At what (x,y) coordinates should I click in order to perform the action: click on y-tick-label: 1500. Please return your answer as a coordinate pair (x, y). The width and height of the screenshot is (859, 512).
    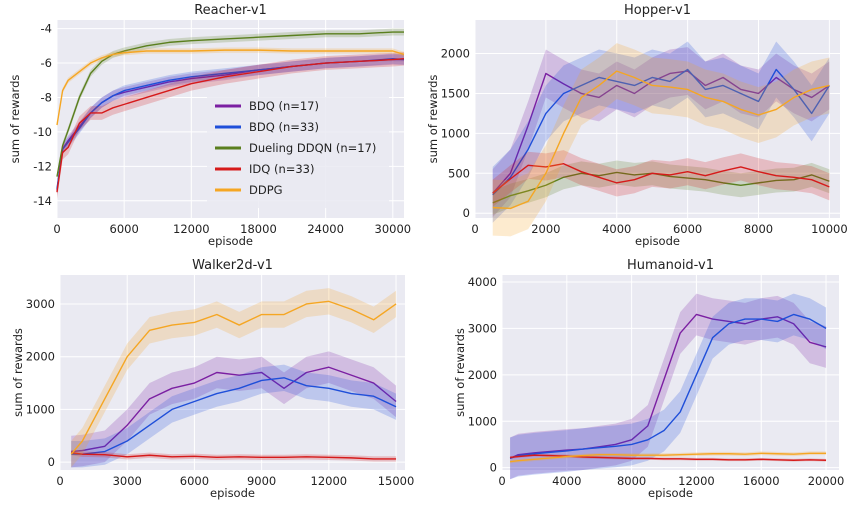
    Looking at the image, I should click on (455, 93).